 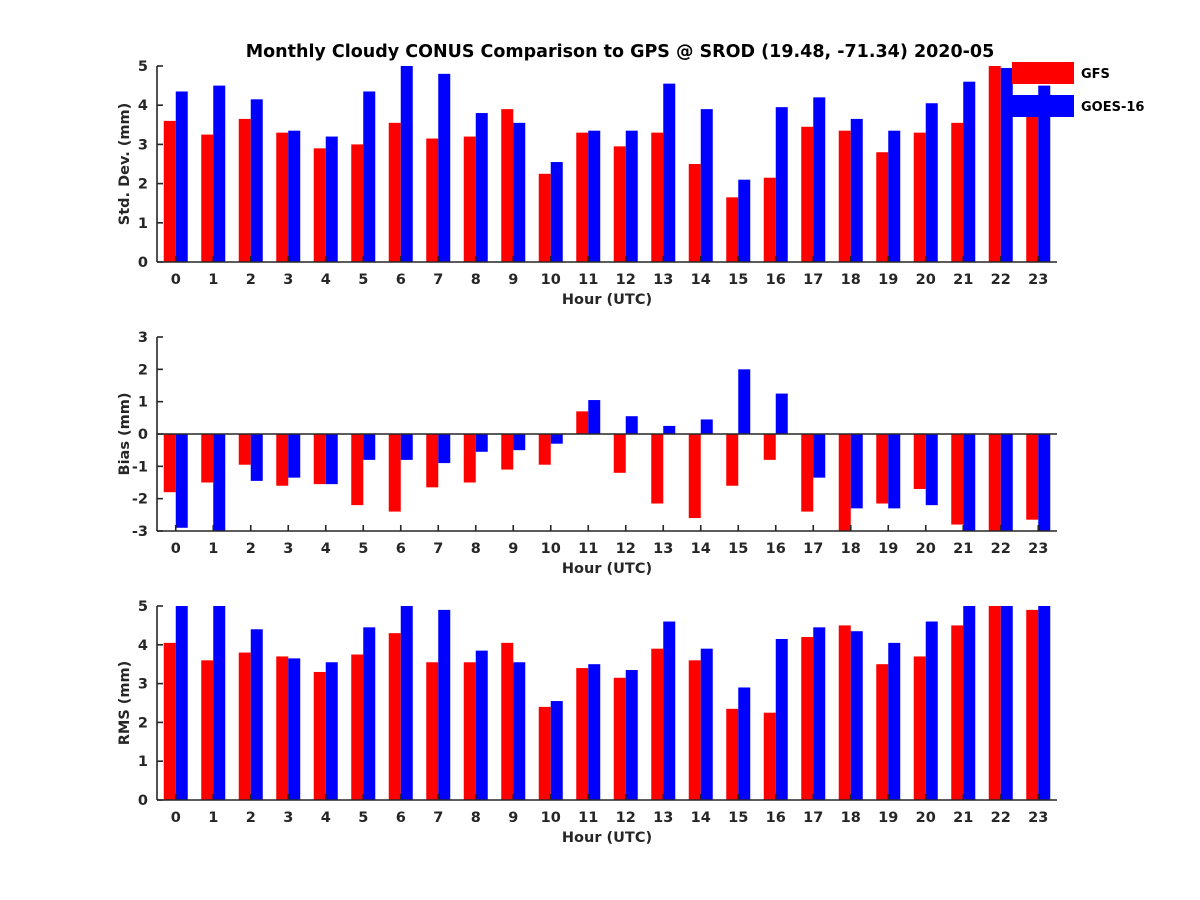 What do you see at coordinates (213, 818) in the screenshot?
I see `x-tick-label: 1` at bounding box center [213, 818].